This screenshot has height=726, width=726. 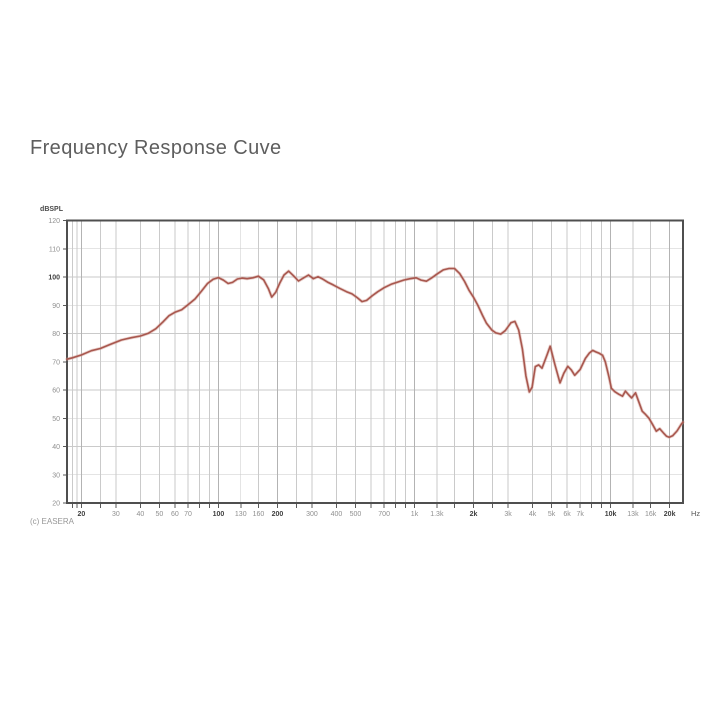 I want to click on x-axis-tick-label: 160, so click(x=259, y=514).